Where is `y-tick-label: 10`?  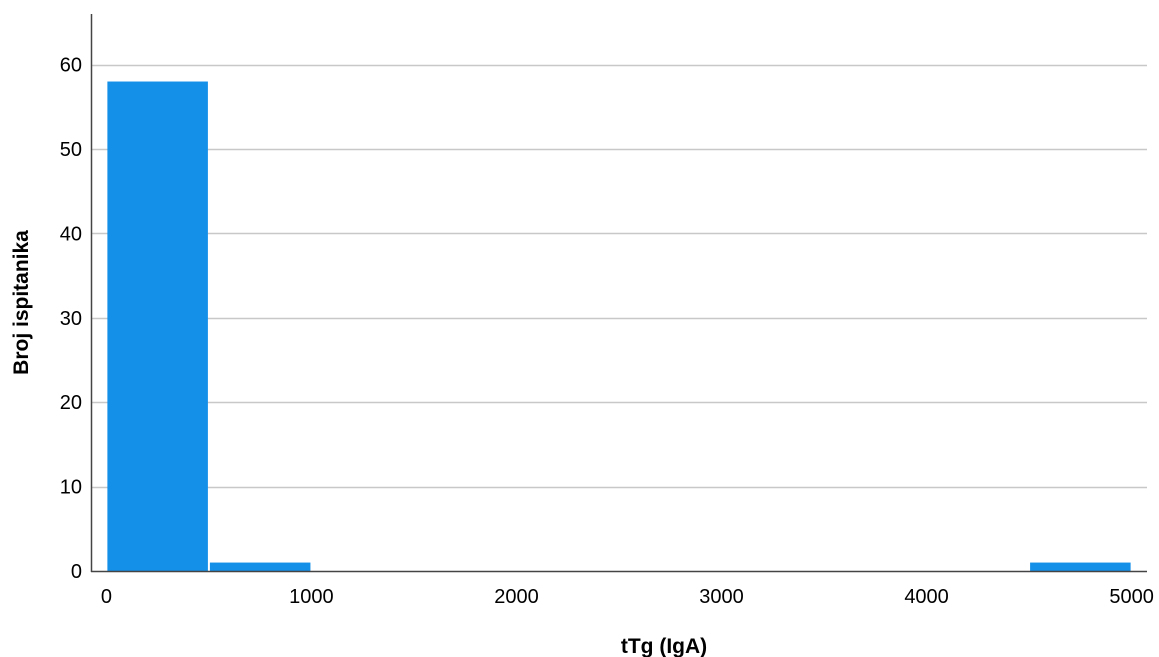 y-tick-label: 10 is located at coordinates (71, 488).